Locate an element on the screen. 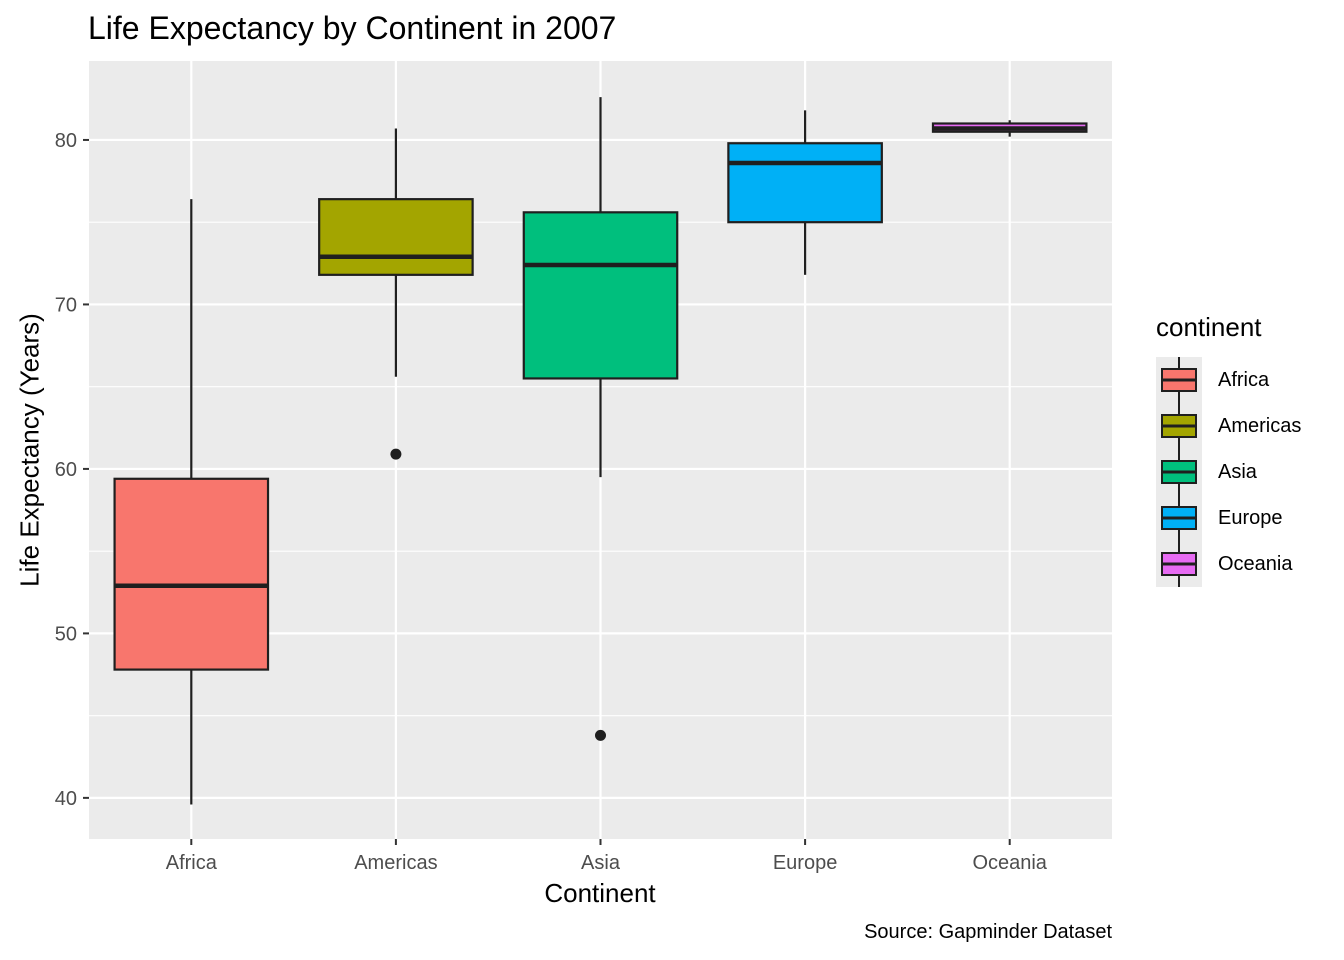  legend-item-europe: Europe is located at coordinates (1228, 518).